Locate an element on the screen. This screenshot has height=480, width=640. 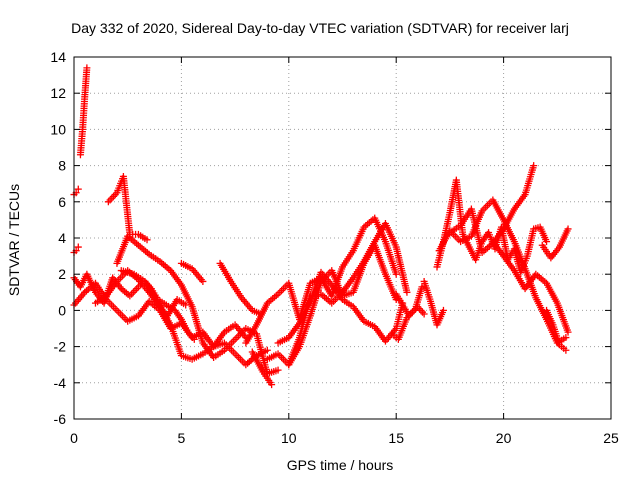
y-tick-label: 10 is located at coordinates (58, 129).